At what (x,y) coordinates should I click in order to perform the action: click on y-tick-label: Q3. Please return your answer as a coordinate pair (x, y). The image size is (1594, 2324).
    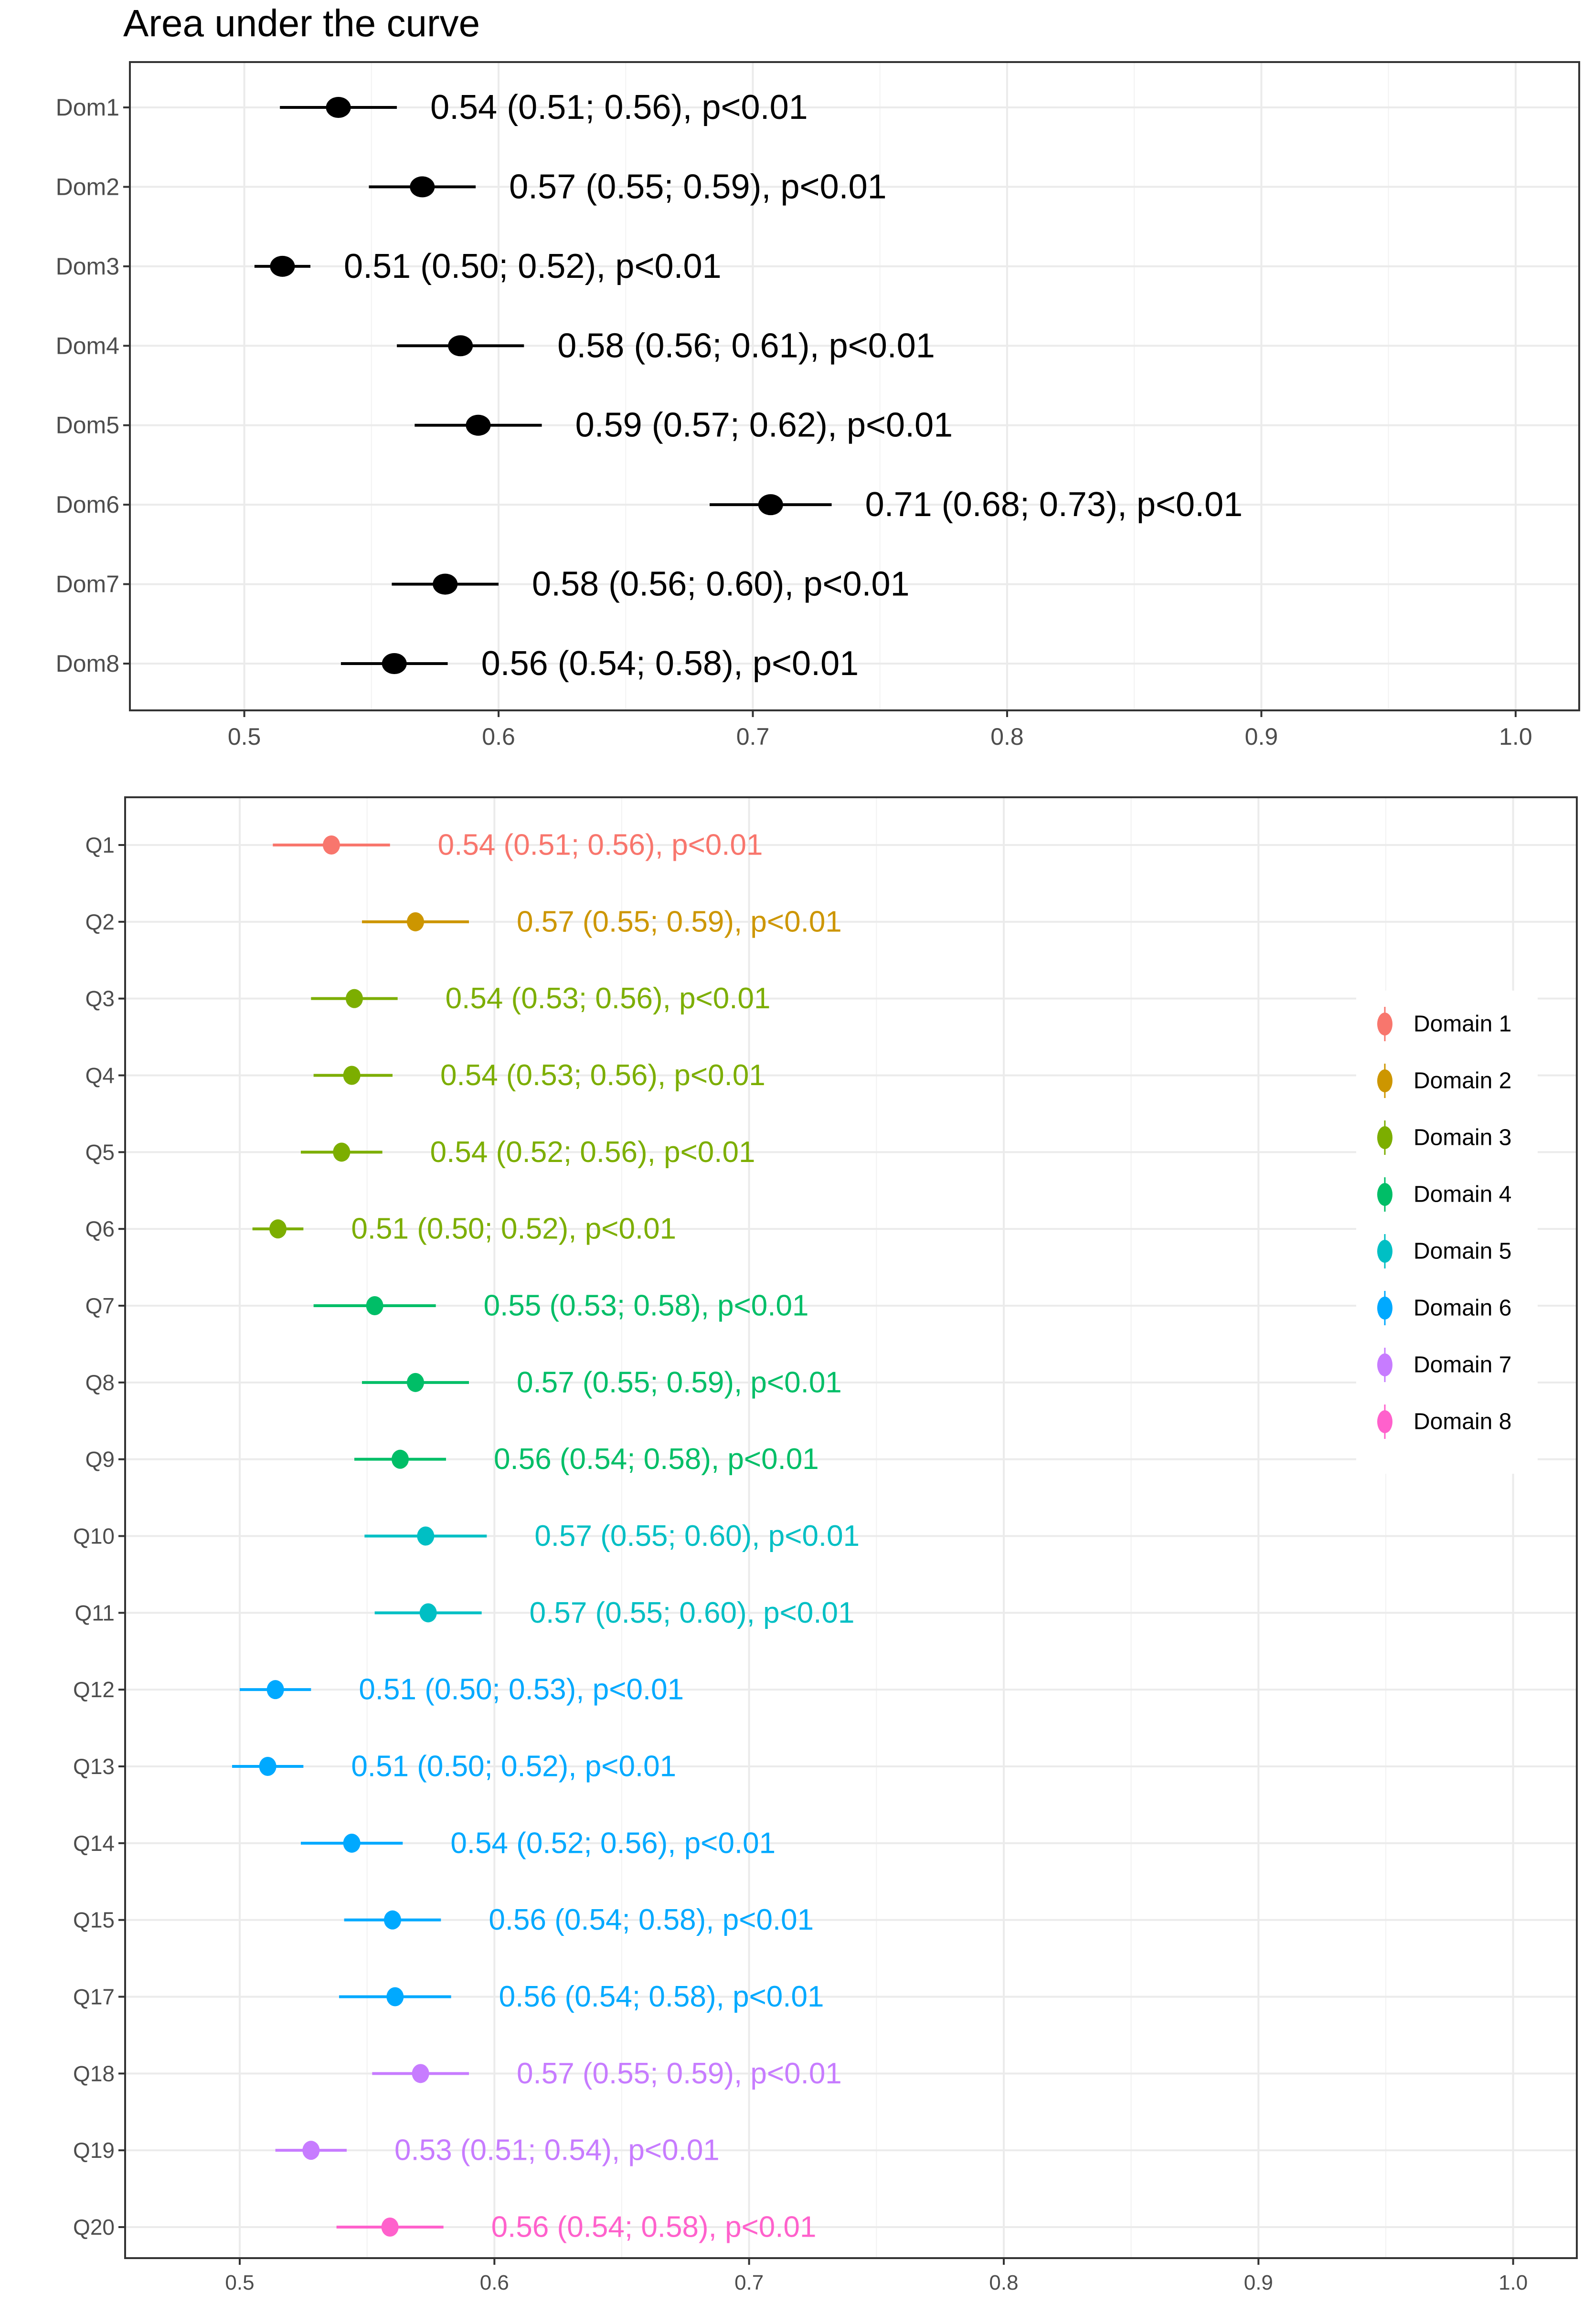
    Looking at the image, I should click on (100, 998).